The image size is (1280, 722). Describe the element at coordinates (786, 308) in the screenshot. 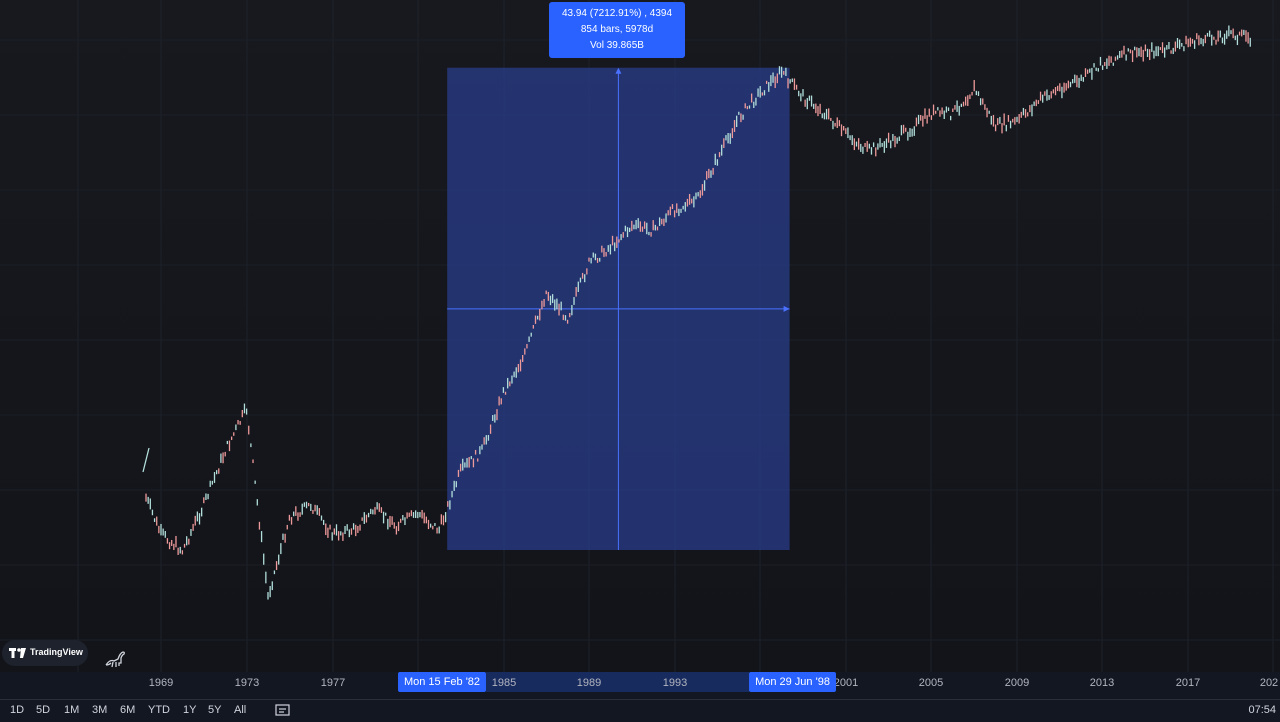

I see `arrow-right-icon` at that location.